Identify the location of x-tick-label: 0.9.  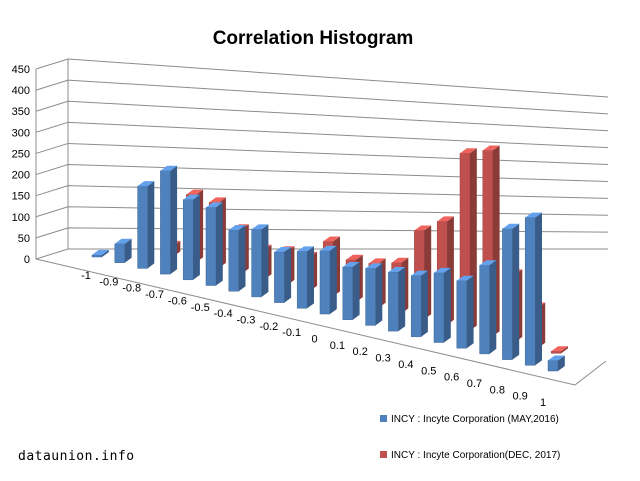
(520, 397).